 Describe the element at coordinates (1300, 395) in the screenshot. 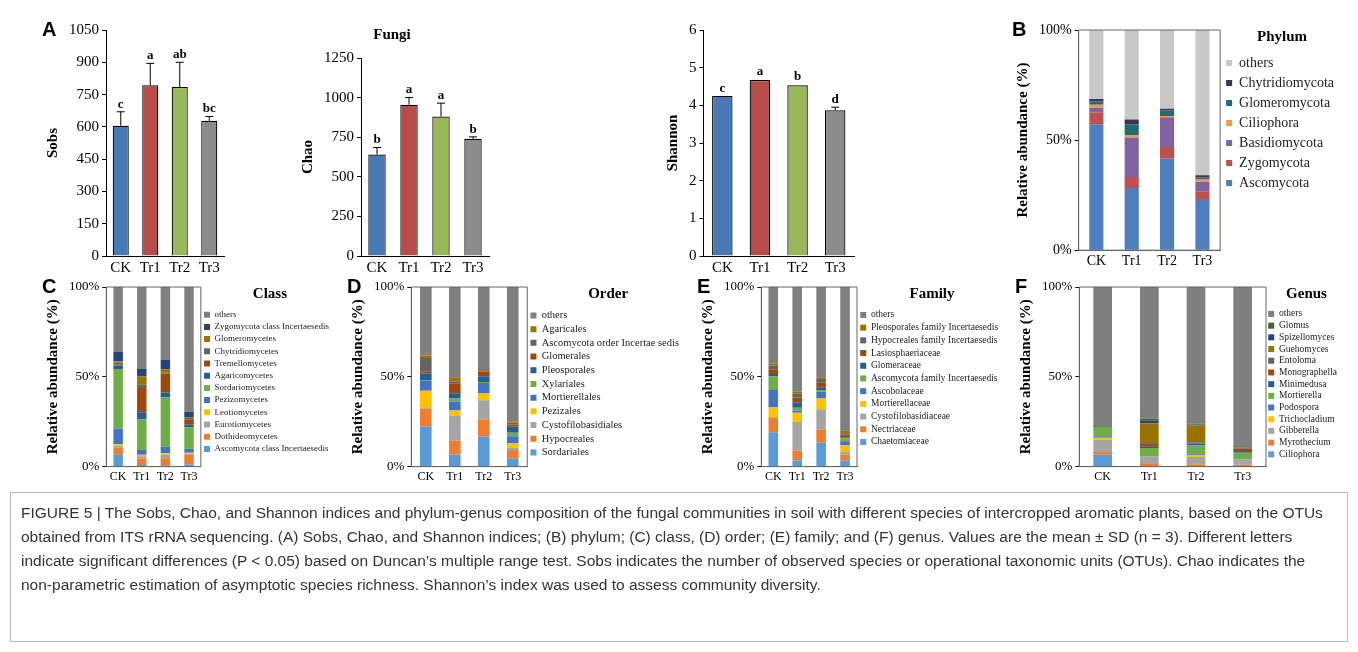

I see `legend-label: Mortierella` at that location.